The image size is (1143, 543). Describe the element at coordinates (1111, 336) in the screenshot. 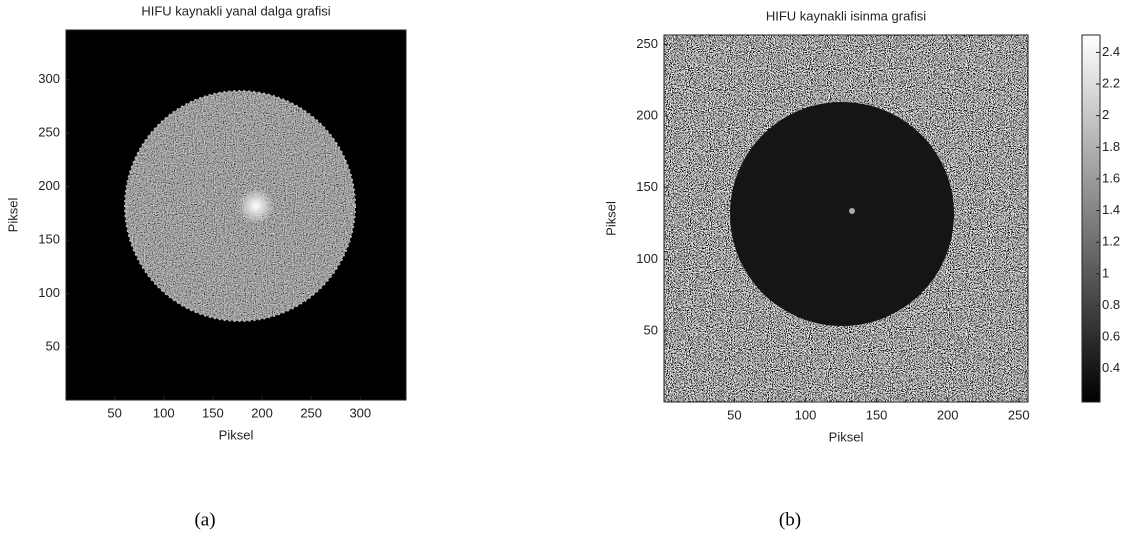

I see `colorbar-tick-label: 0.6` at that location.